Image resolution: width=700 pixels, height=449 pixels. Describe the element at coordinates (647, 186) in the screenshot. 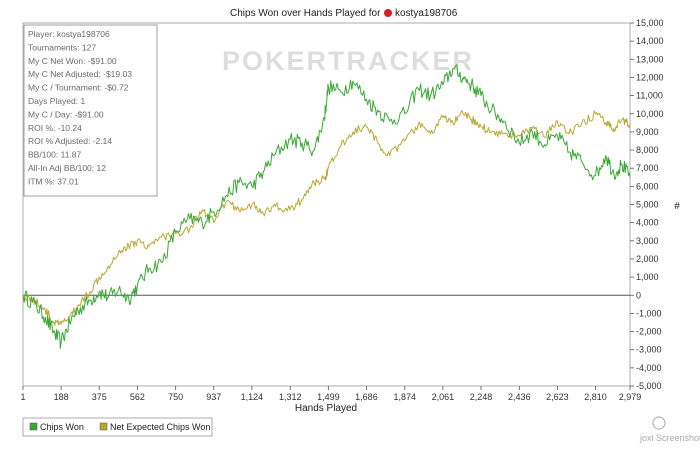

I see `y-tick-label: 6,000` at that location.